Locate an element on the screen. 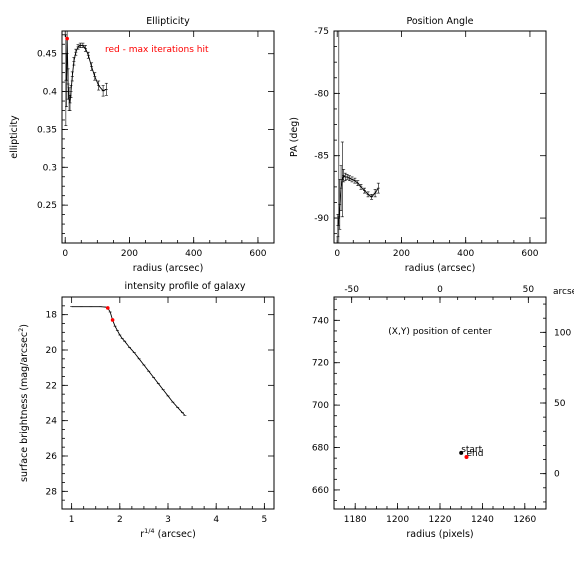  y-tick-label: 0.45 is located at coordinates (47, 55).